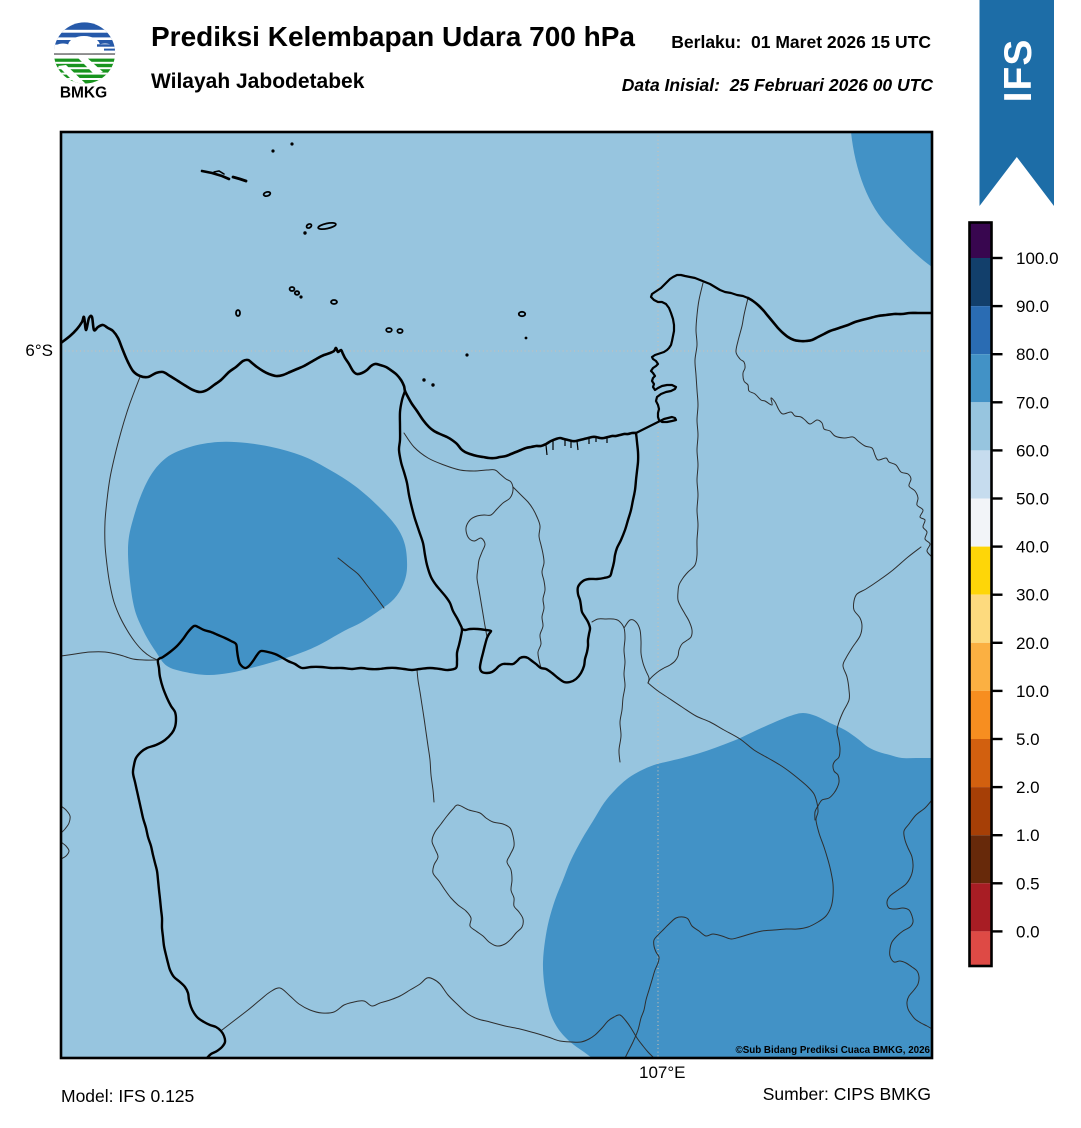  Describe the element at coordinates (1028, 739) in the screenshot. I see `svg-text: 5.0` at that location.